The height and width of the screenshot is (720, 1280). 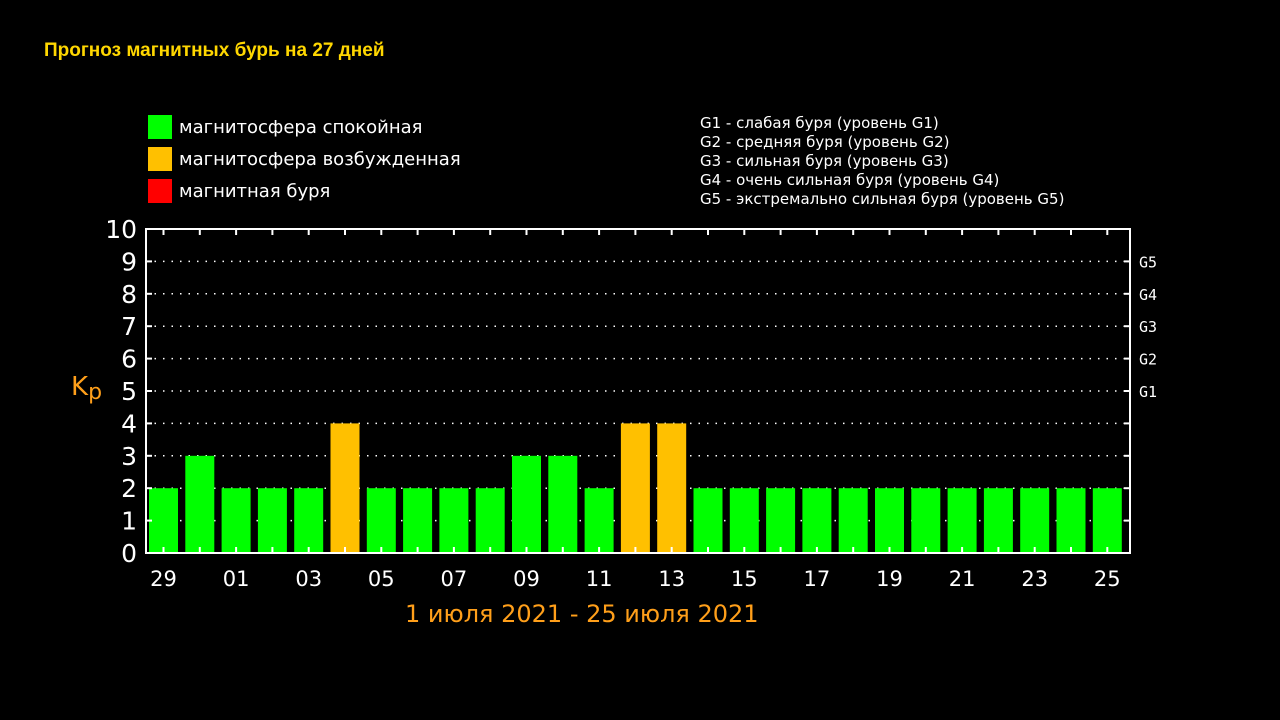 I want to click on g-level-label: G1, so click(x=1148, y=392).